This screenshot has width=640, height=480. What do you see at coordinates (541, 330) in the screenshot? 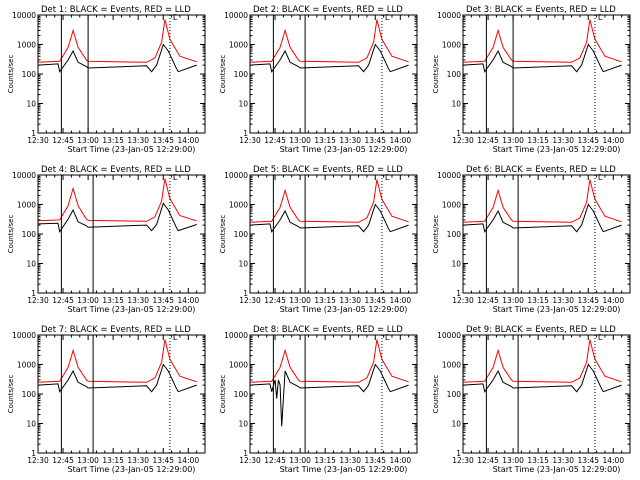
I see `panel-title: Det 9: BLACK = Events, RED = LLD` at bounding box center [541, 330].